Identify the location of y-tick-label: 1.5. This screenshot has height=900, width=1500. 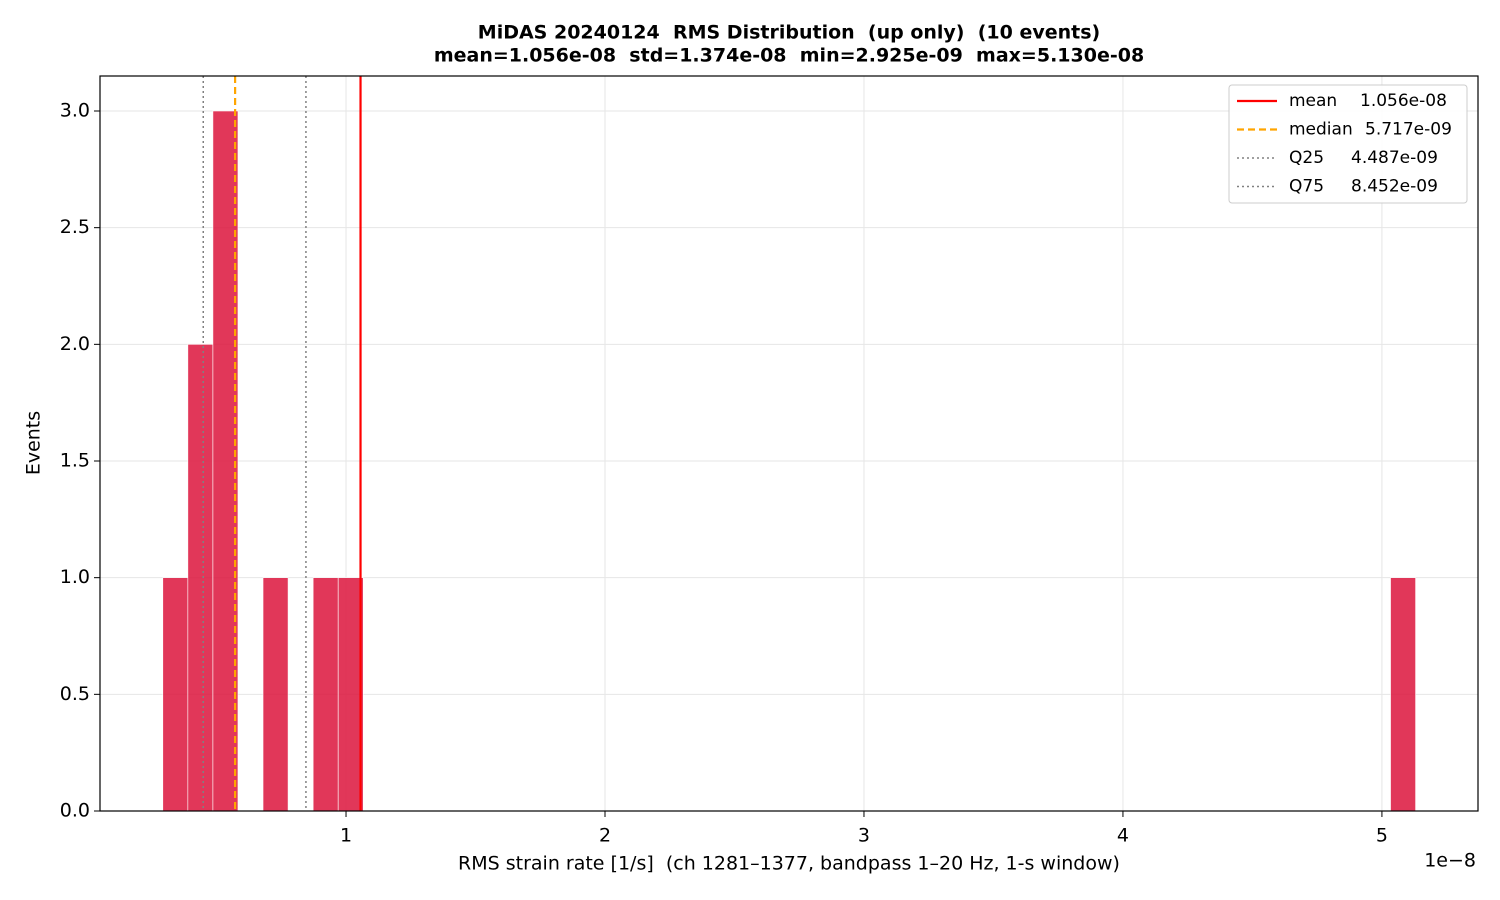
(75, 461).